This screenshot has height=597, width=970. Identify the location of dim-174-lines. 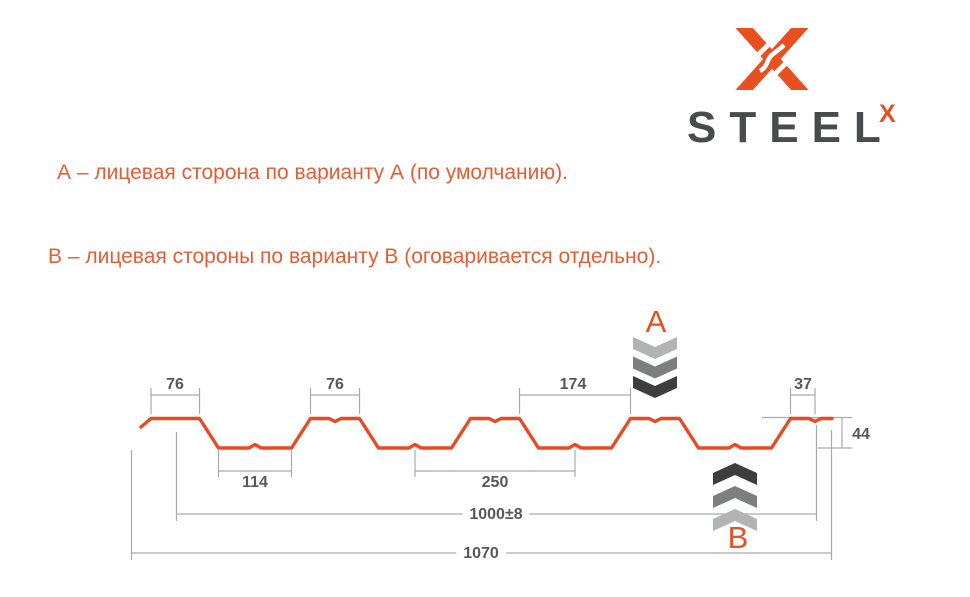
(575, 401).